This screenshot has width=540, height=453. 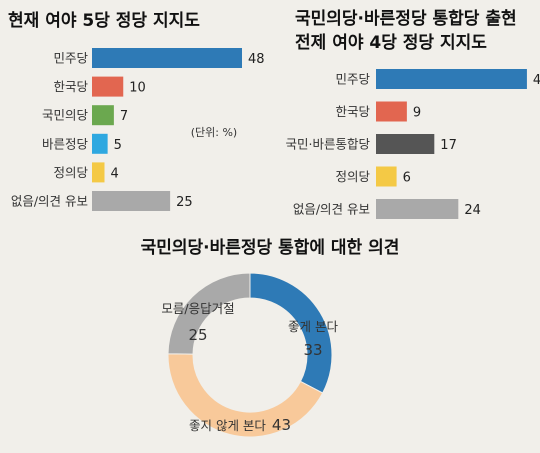 What do you see at coordinates (118, 145) in the screenshot?
I see `chart1-value-label: 5` at bounding box center [118, 145].